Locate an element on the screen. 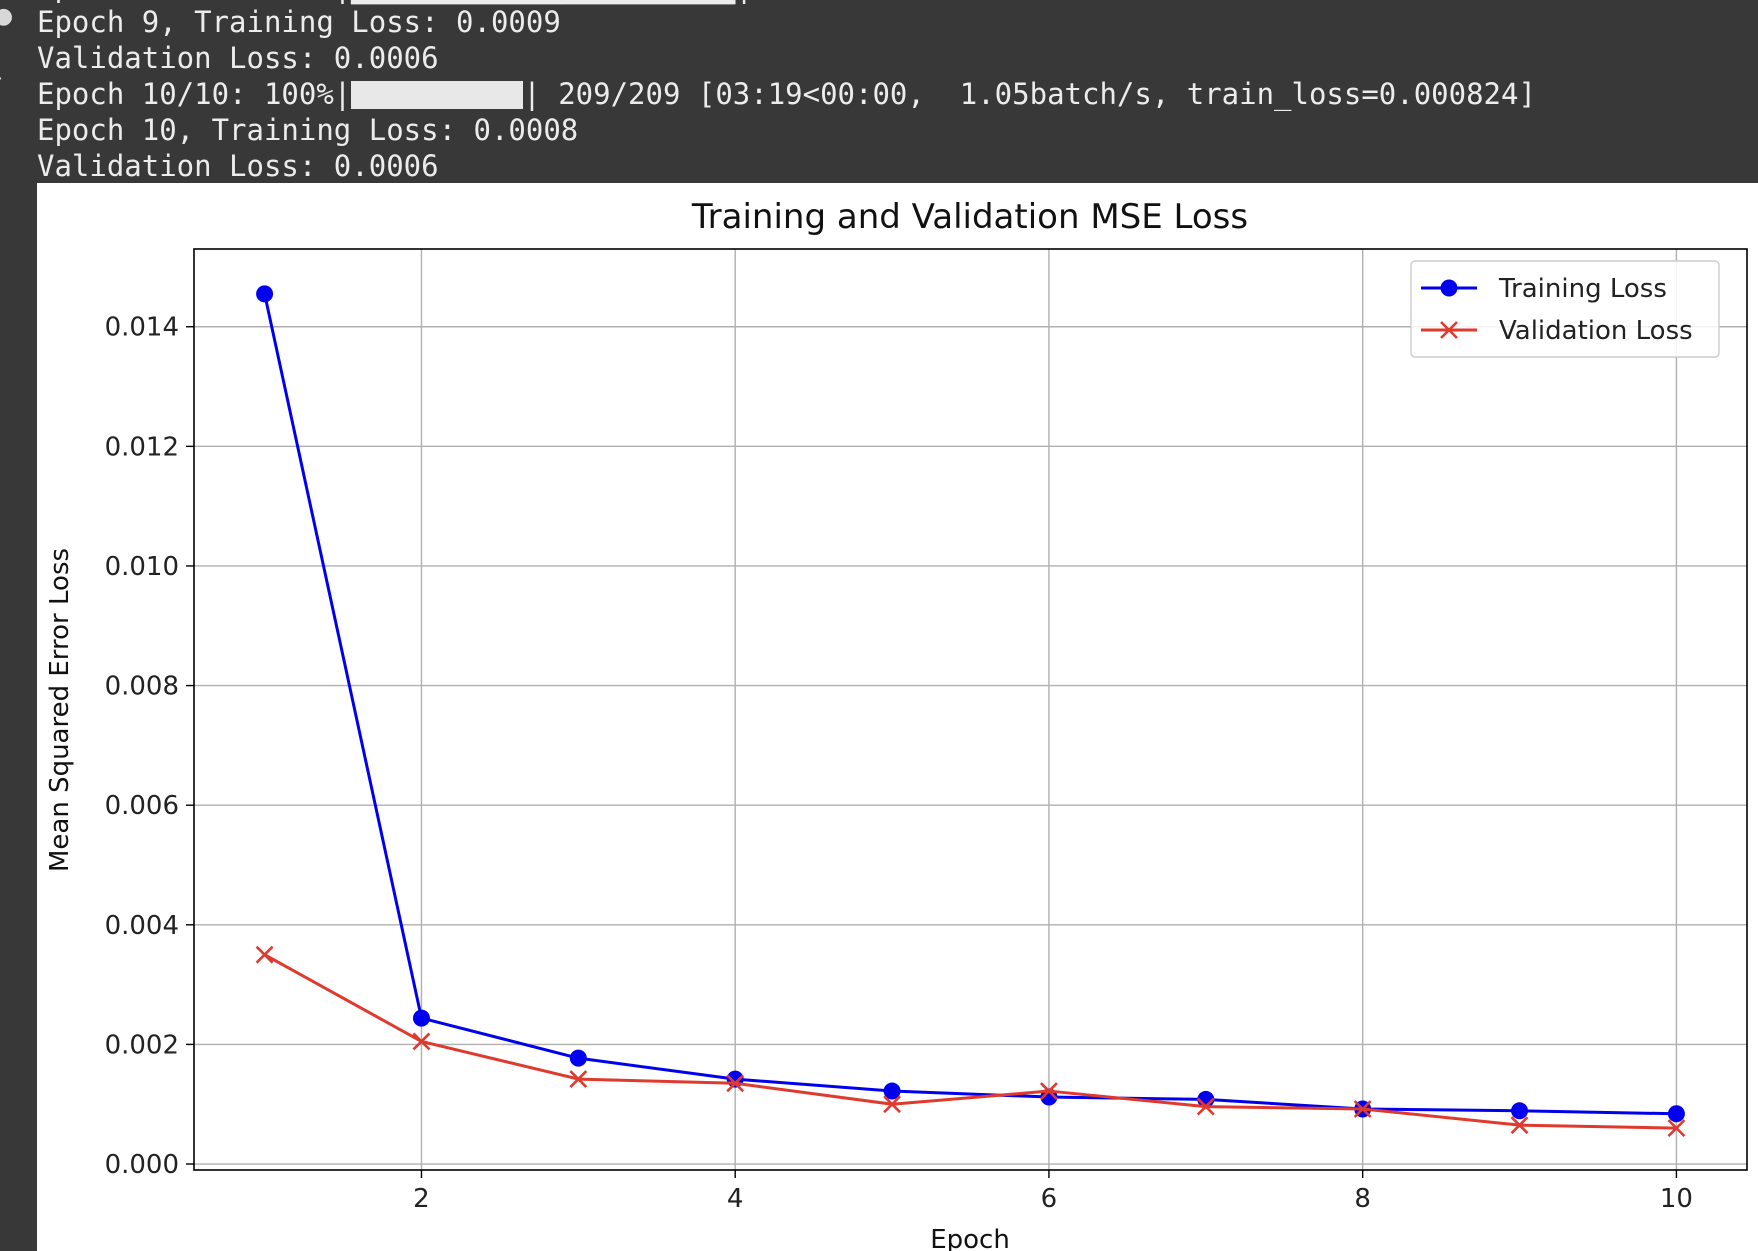  x-tick-label: 10 is located at coordinates (1676, 1199).